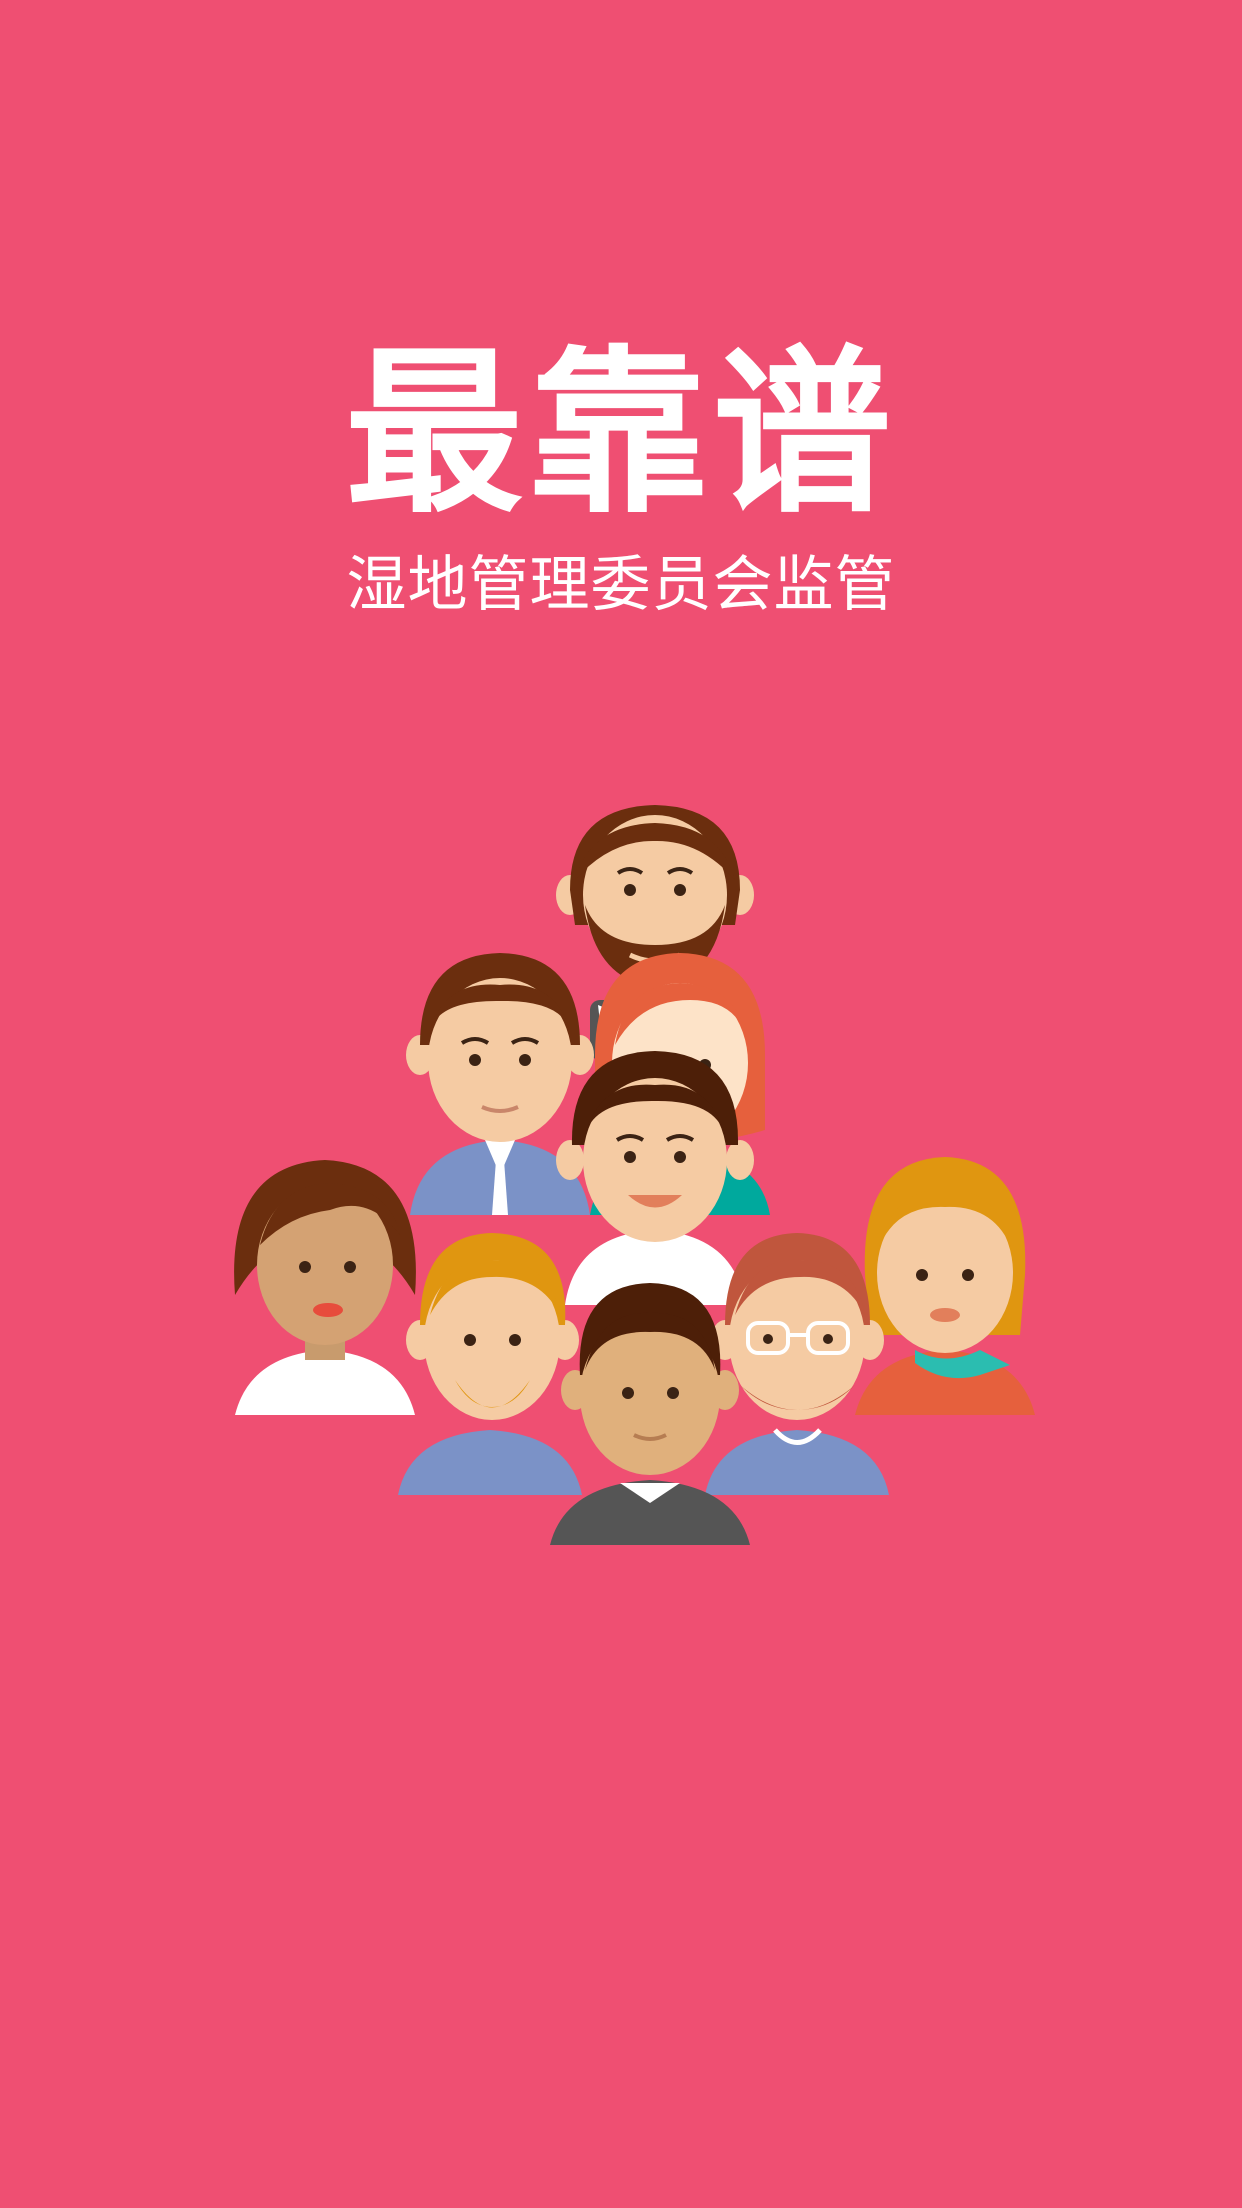 This screenshot has width=1242, height=2208. What do you see at coordinates (500, 1084) in the screenshot?
I see `person-man-tie-icon` at bounding box center [500, 1084].